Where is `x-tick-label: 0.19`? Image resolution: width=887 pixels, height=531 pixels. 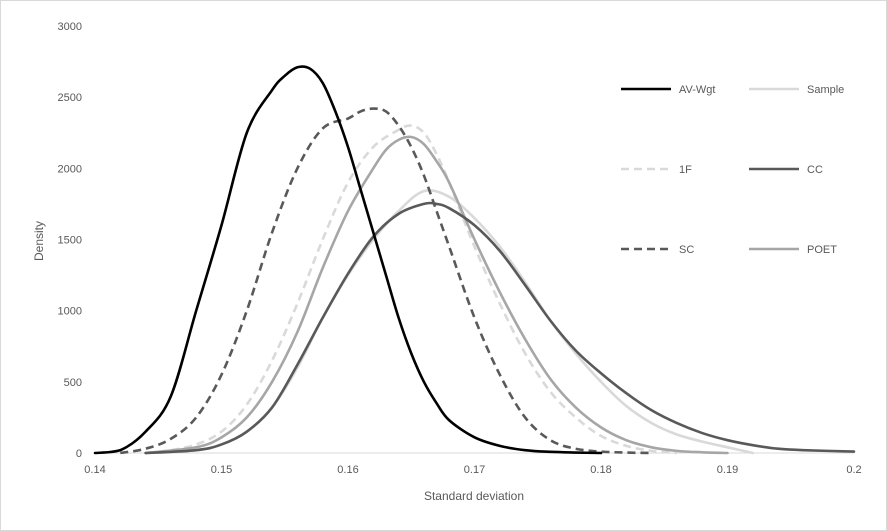
x-tick-label: 0.19 is located at coordinates (727, 470).